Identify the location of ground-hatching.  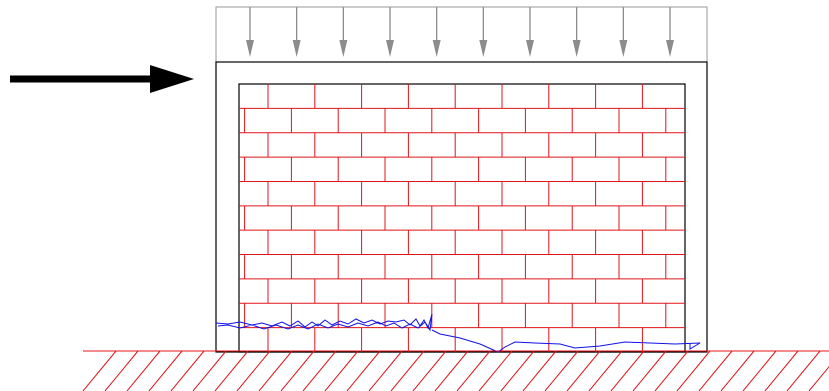
(455, 370).